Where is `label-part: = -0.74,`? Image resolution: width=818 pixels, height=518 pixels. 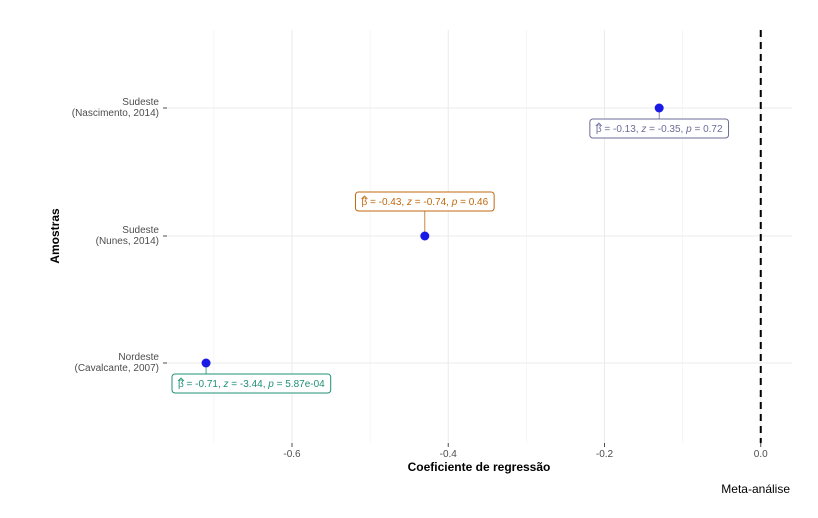
label-part: = -0.74, is located at coordinates (432, 202).